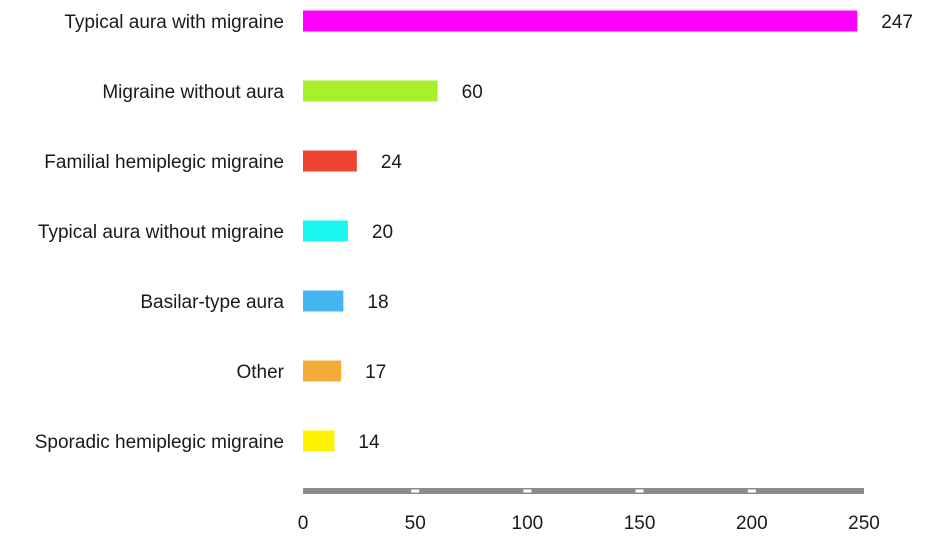 This screenshot has width=935, height=542. I want to click on bar-typical-aura-without-migraine, so click(325, 231).